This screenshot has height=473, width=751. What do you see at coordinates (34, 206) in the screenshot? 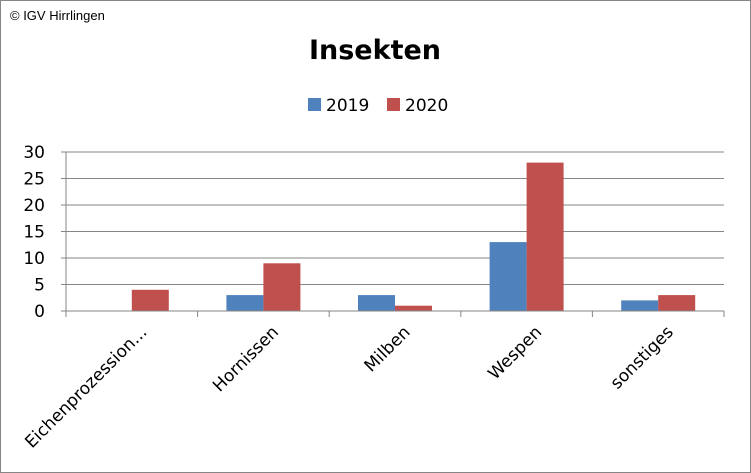
I see `y-tick-label: 20` at bounding box center [34, 206].